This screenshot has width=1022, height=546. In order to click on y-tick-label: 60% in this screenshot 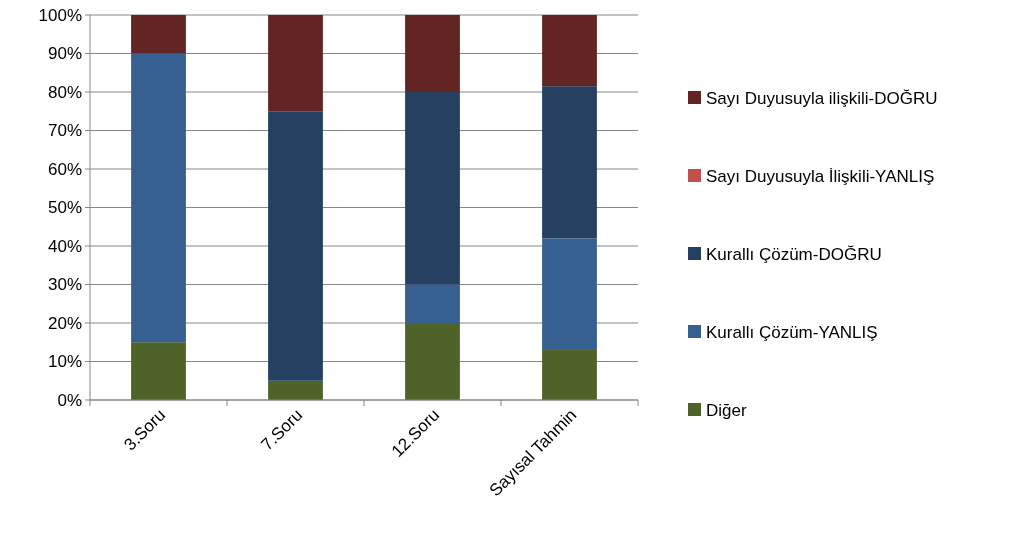, I will do `click(64, 169)`.